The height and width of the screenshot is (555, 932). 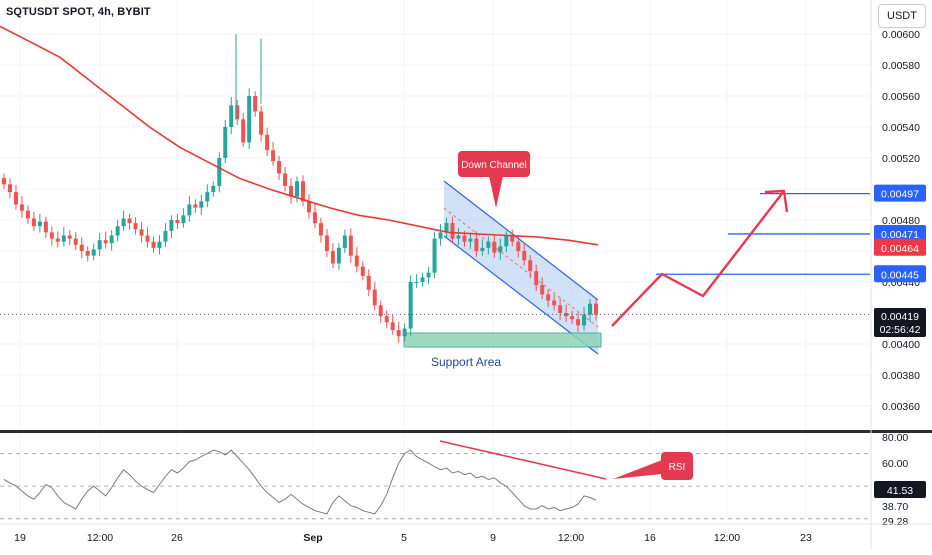 What do you see at coordinates (20, 538) in the screenshot?
I see `x-tick-label: 19` at bounding box center [20, 538].